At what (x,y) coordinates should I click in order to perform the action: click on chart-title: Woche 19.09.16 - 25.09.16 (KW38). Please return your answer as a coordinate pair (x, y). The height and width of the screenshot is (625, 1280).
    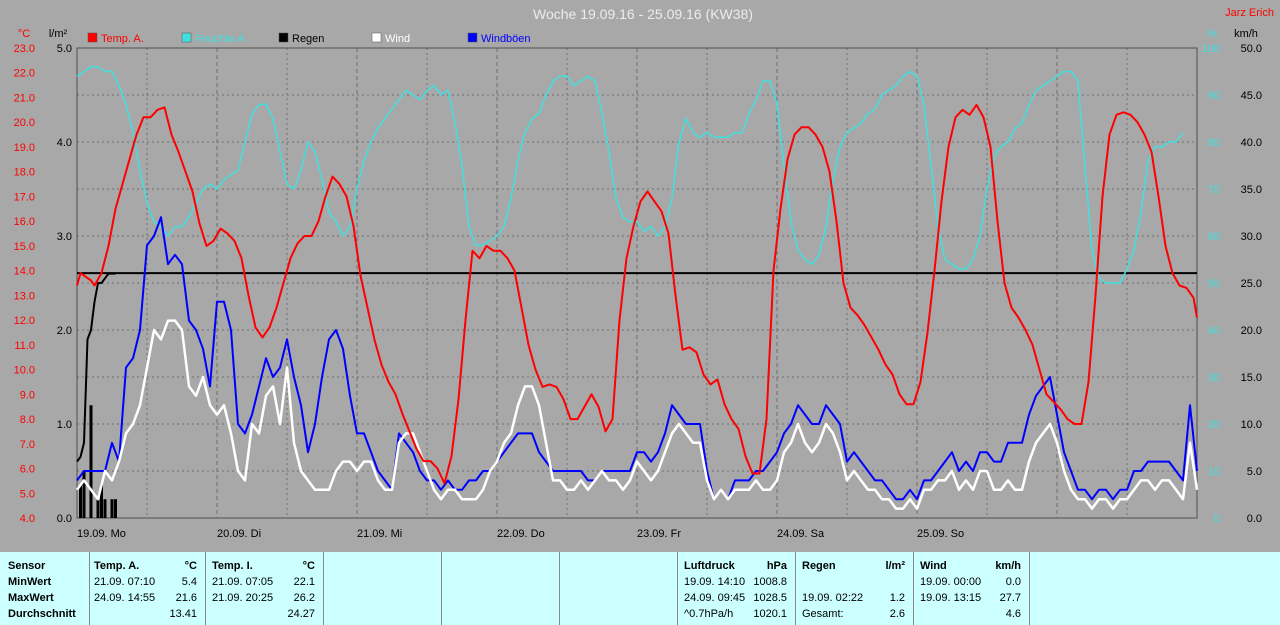
    Looking at the image, I should click on (643, 14).